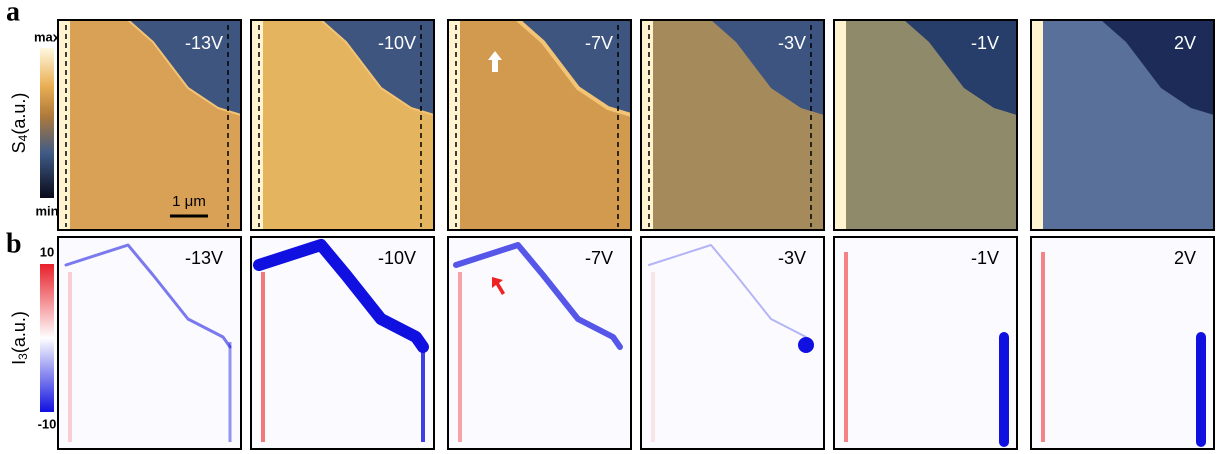  I want to click on image-panel: -13V, so click(149, 343).